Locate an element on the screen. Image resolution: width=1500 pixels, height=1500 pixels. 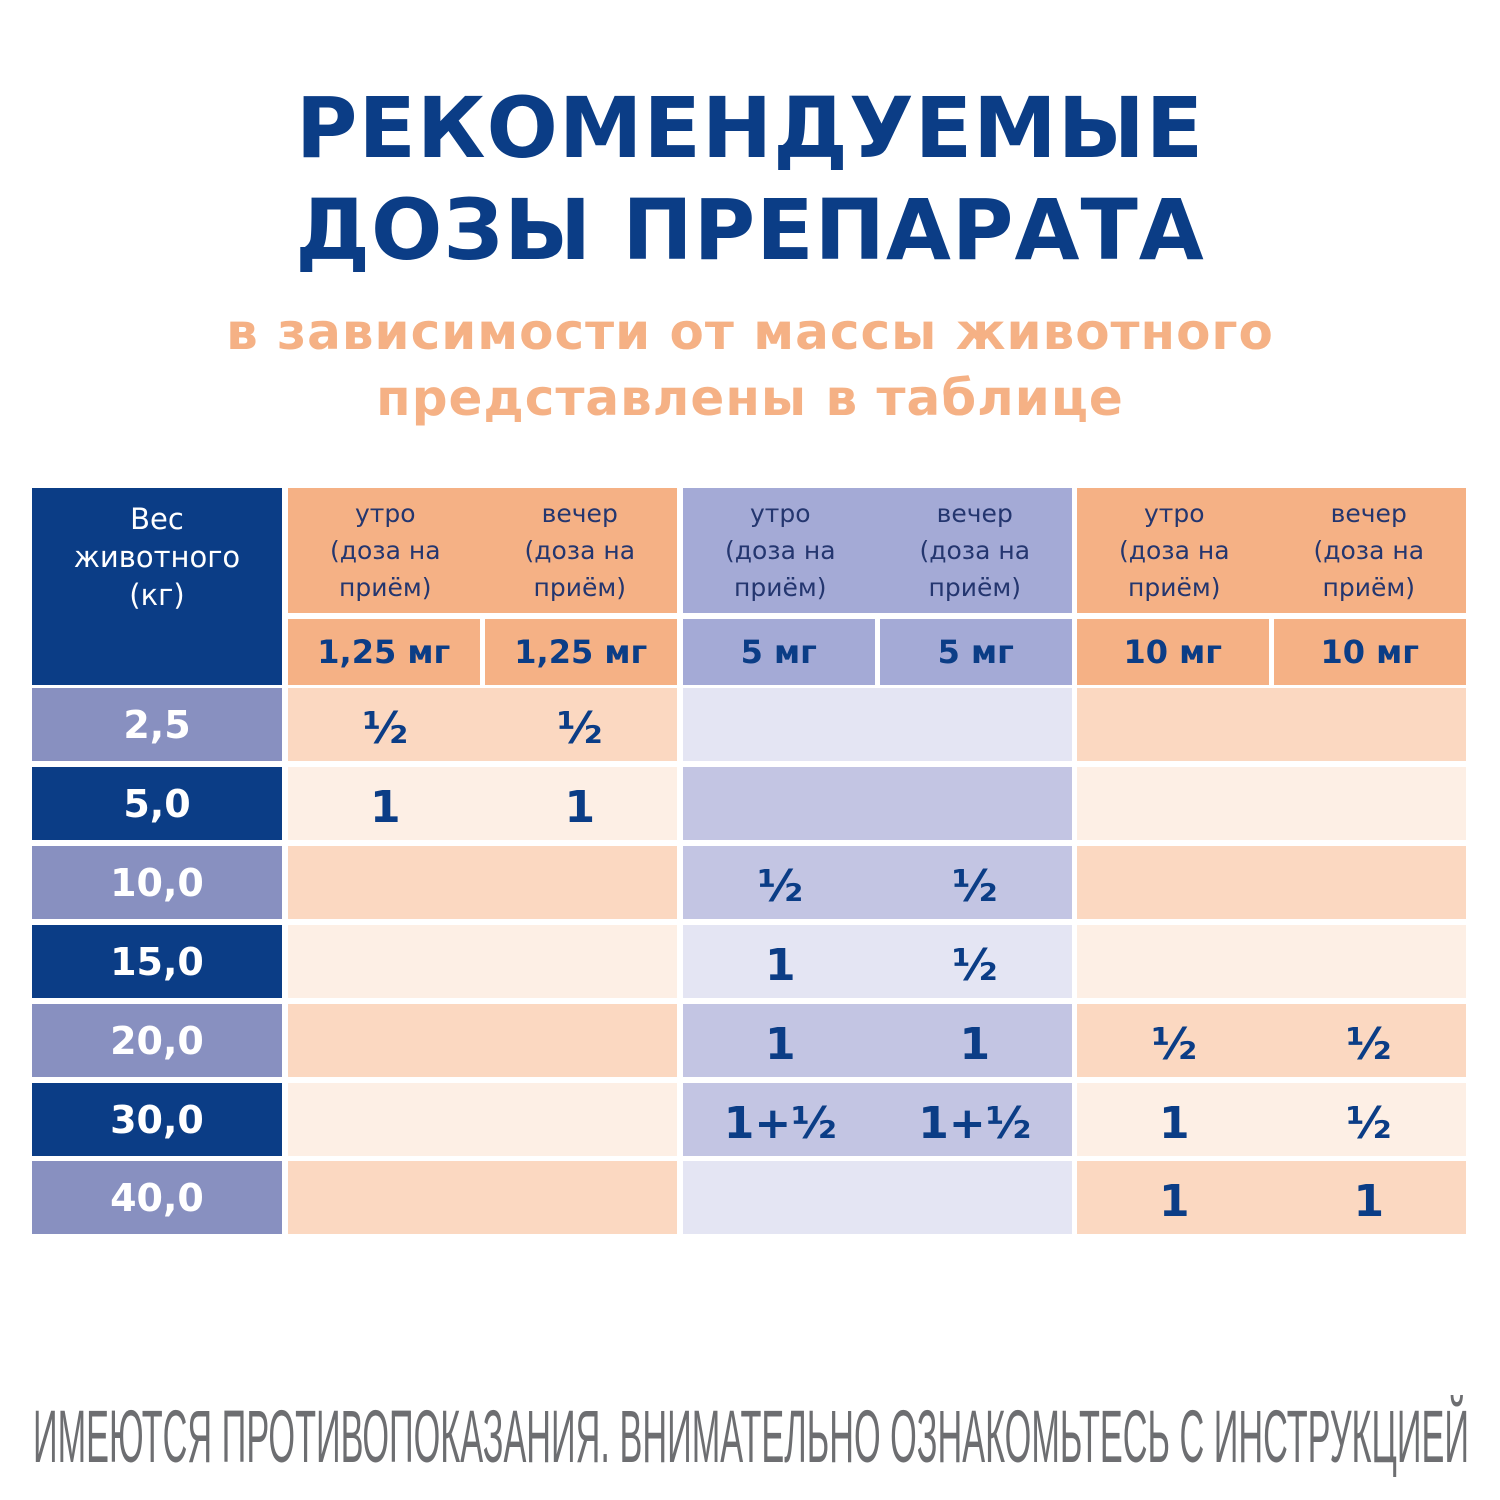
title-line: ДОЗЫ ПРЕПАРАТА is located at coordinates (750, 230).